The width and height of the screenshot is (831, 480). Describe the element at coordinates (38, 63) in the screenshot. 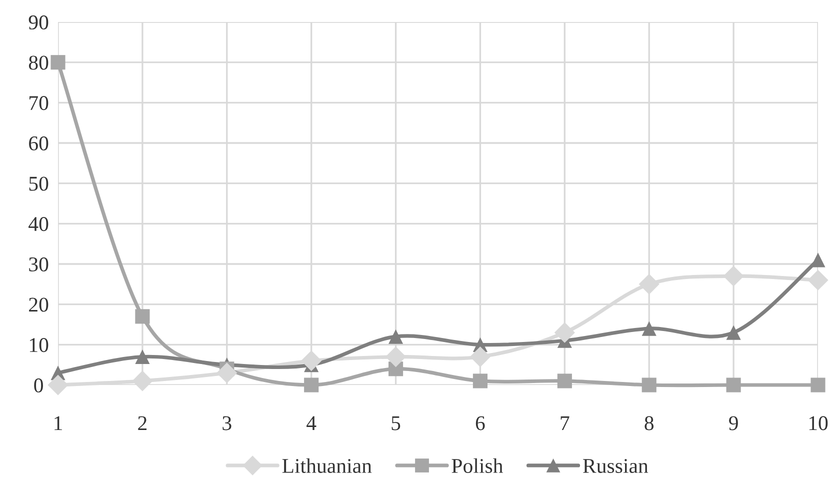

I see `y-tick-label: 80` at that location.